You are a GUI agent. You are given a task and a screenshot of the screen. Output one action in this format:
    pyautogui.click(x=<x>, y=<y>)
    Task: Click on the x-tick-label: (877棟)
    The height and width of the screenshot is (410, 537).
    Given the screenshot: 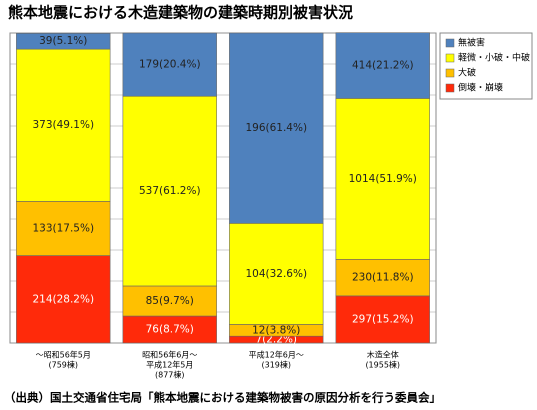 What is the action you would take?
    pyautogui.click(x=170, y=375)
    